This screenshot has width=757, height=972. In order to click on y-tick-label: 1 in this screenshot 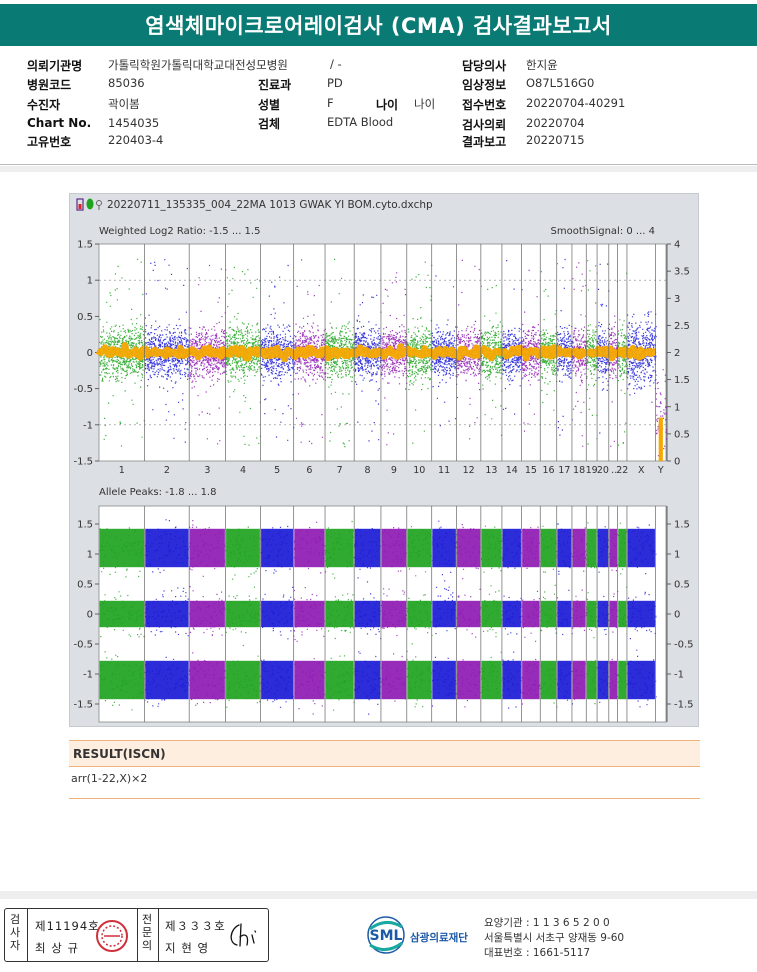, I will do `click(90, 555)`.